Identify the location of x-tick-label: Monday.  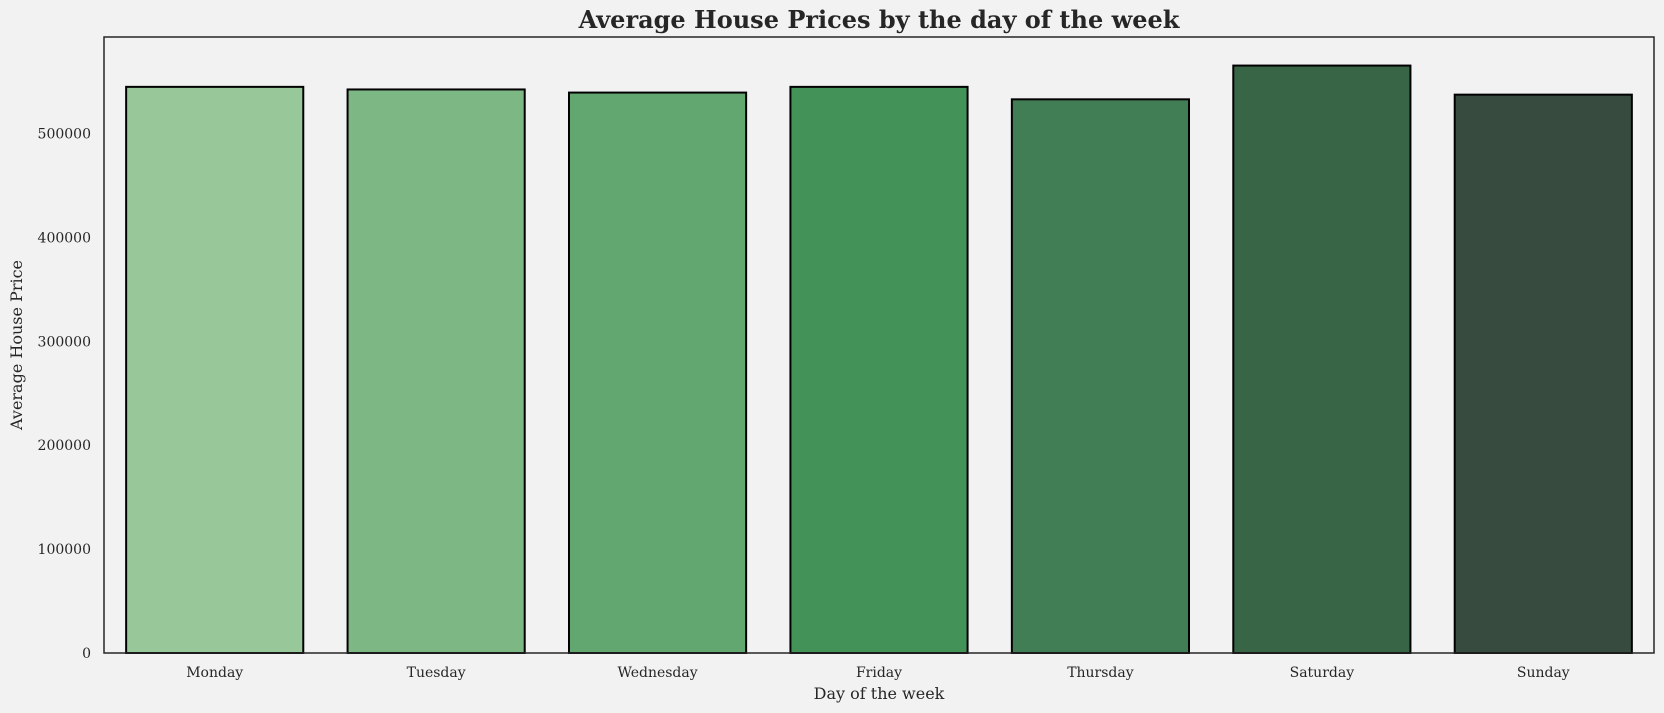
(214, 673).